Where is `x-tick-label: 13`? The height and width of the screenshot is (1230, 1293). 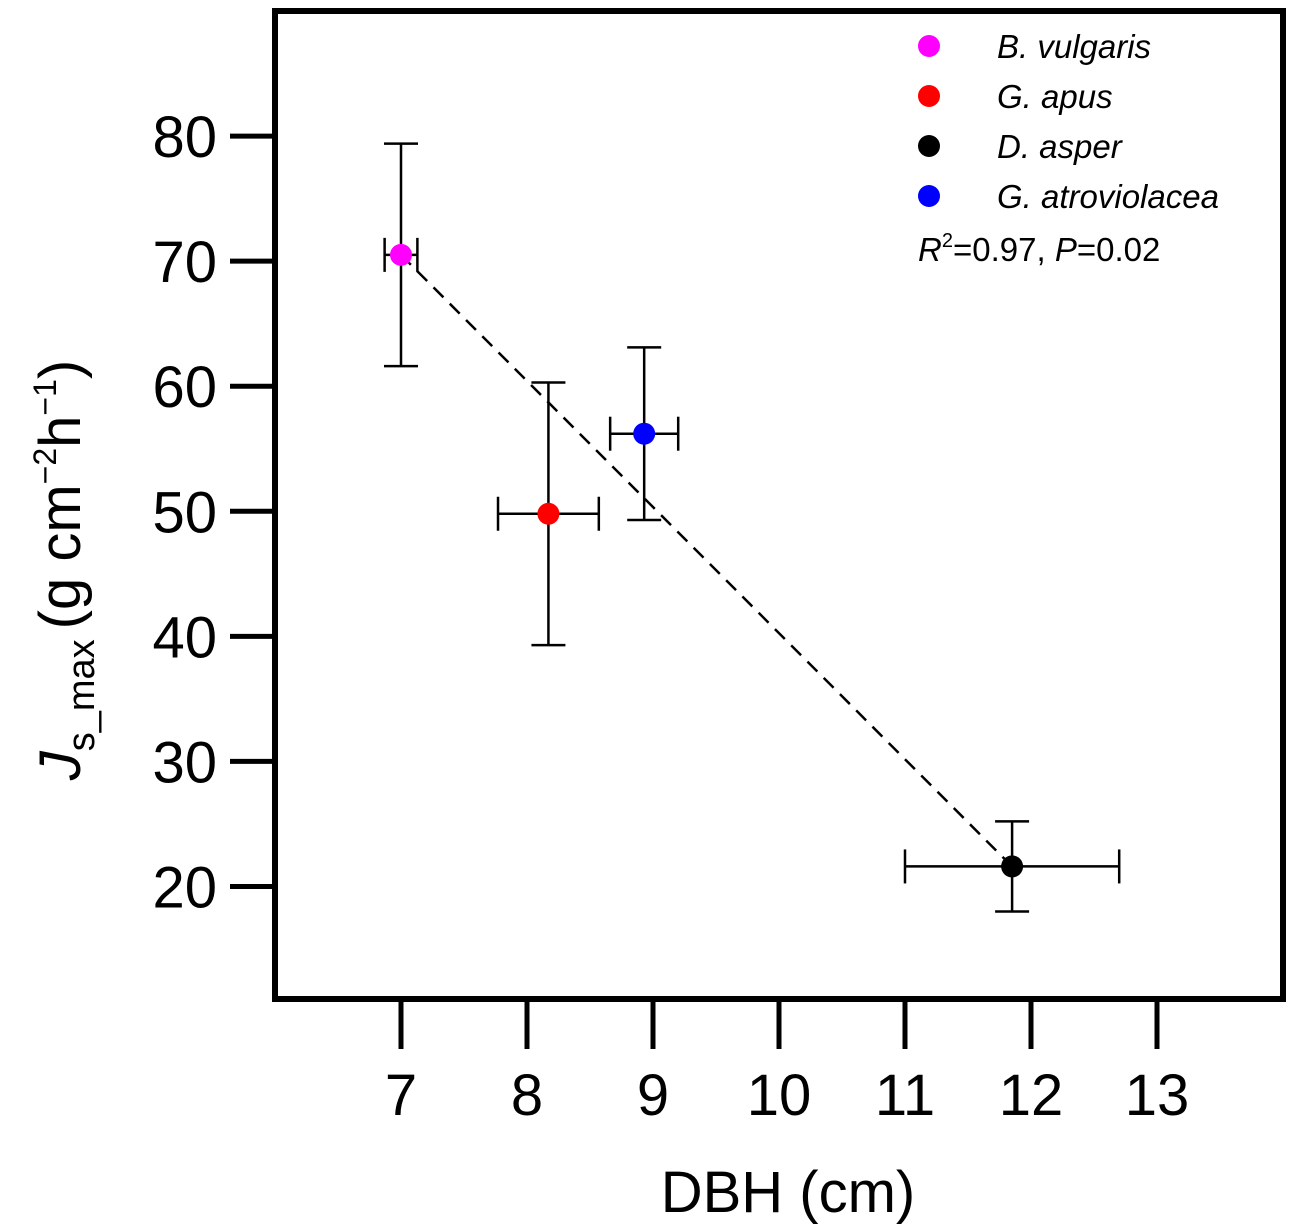 x-tick-label: 13 is located at coordinates (1157, 1095).